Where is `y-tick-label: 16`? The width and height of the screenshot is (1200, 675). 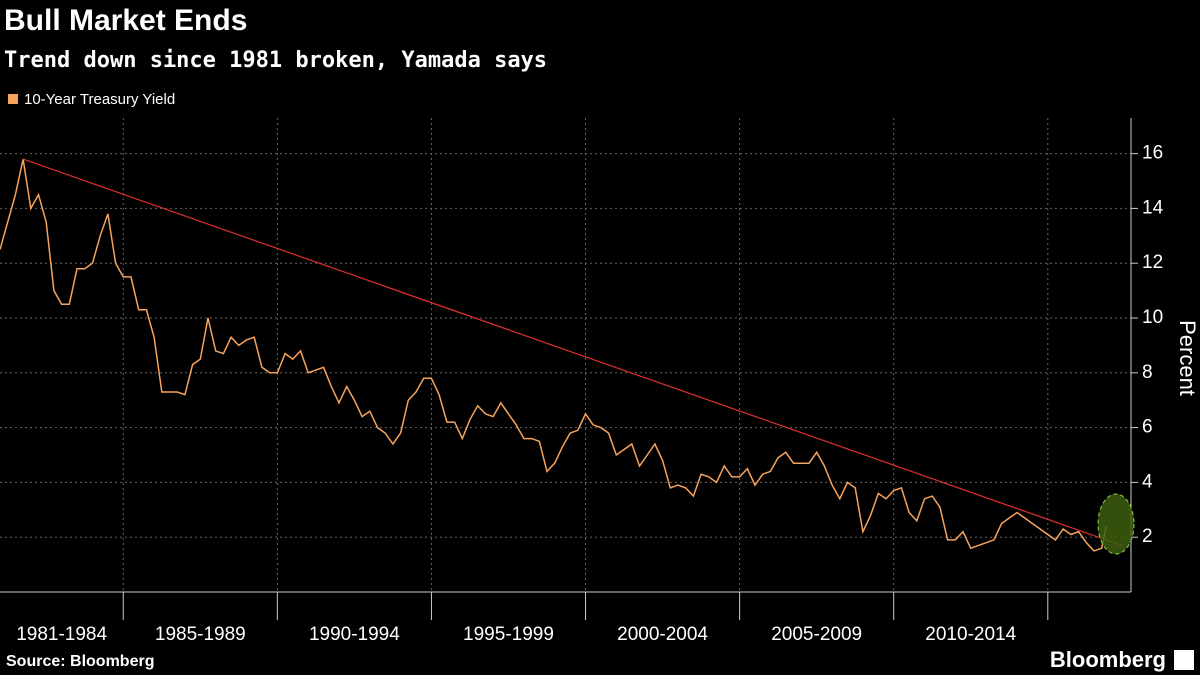 y-tick-label: 16 is located at coordinates (1152, 153).